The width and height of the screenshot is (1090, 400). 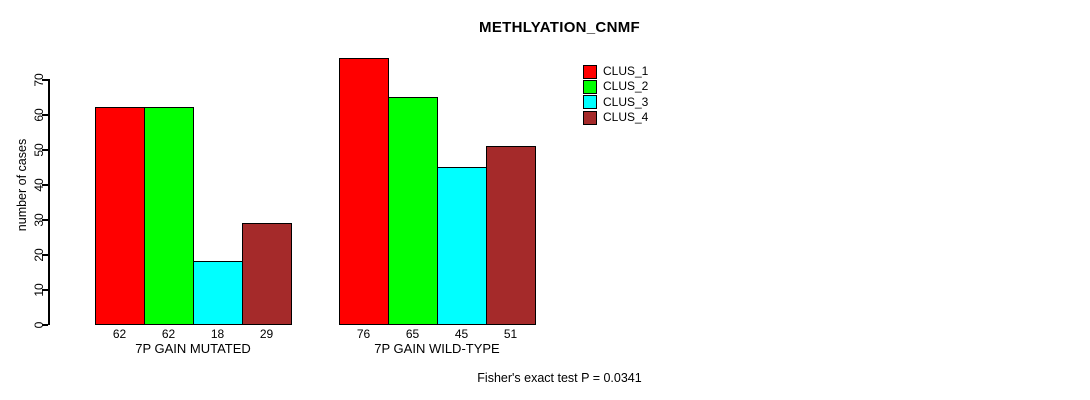 I want to click on legend-label: CLUS_1, so click(x=626, y=71).